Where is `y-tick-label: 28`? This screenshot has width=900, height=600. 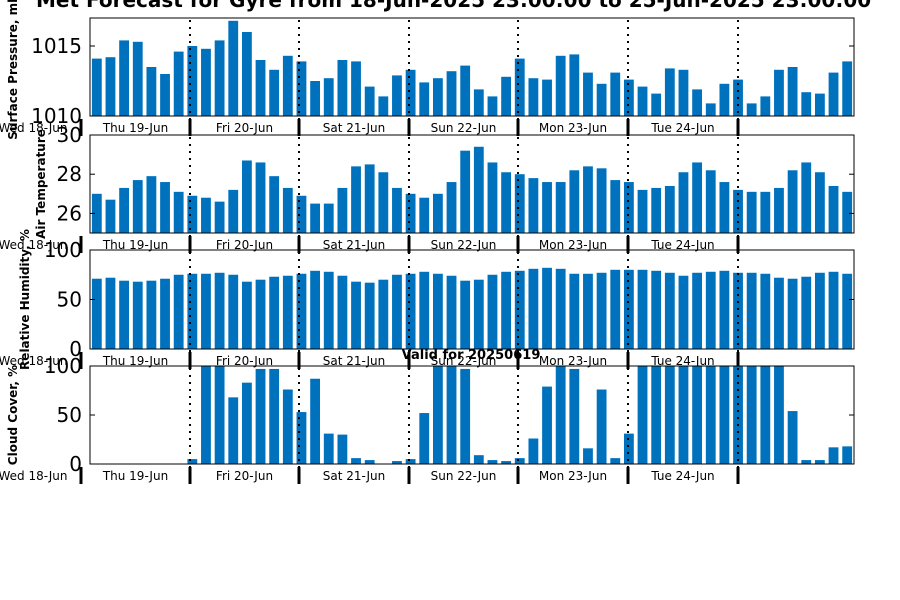
y-tick-label: 28 is located at coordinates (69, 174).